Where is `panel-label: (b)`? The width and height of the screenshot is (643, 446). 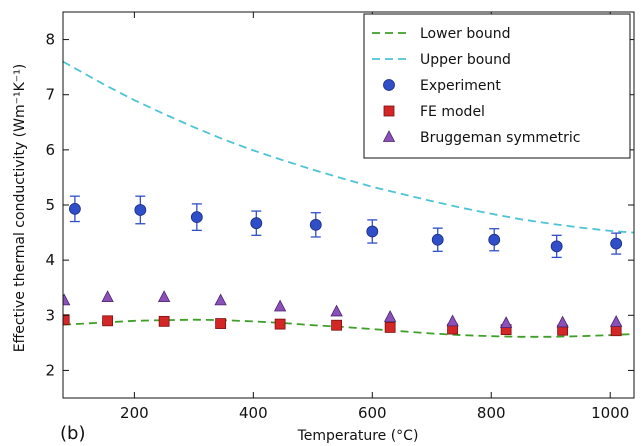 panel-label: (b) is located at coordinates (72, 433).